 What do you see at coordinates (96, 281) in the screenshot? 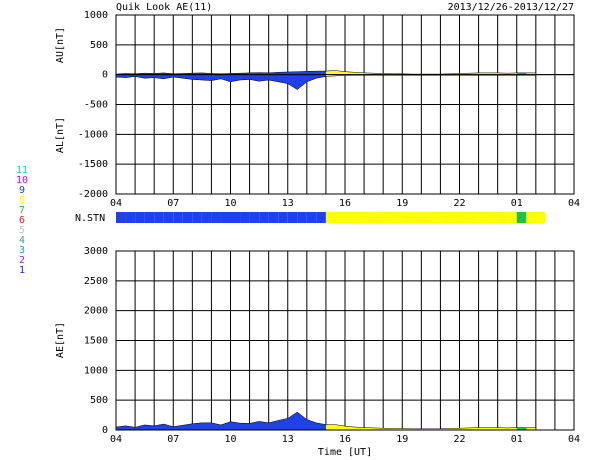
I see `y-tick-label: 2500` at bounding box center [96, 281].